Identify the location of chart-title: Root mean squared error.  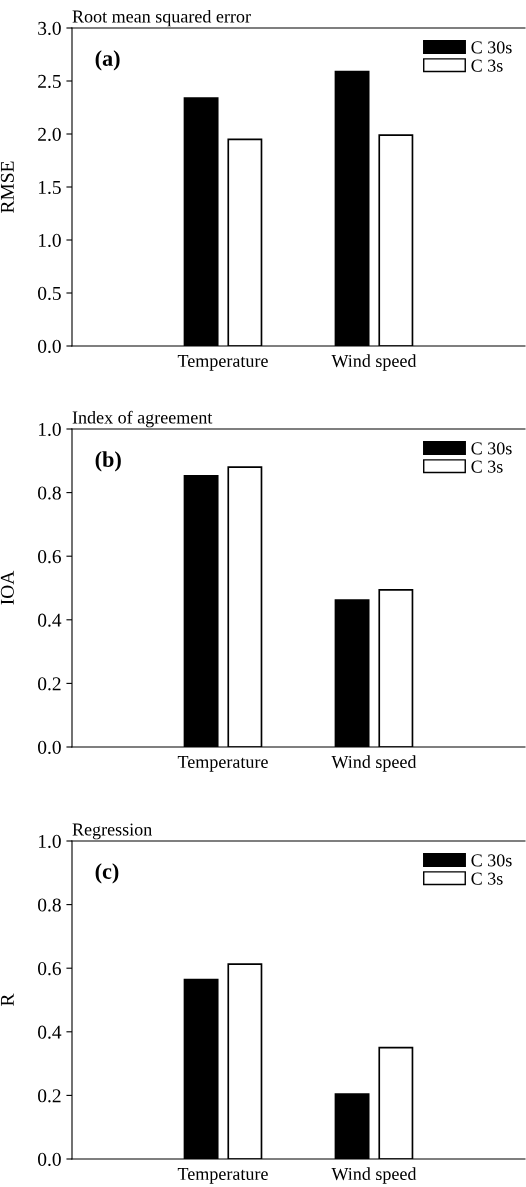
(161, 18).